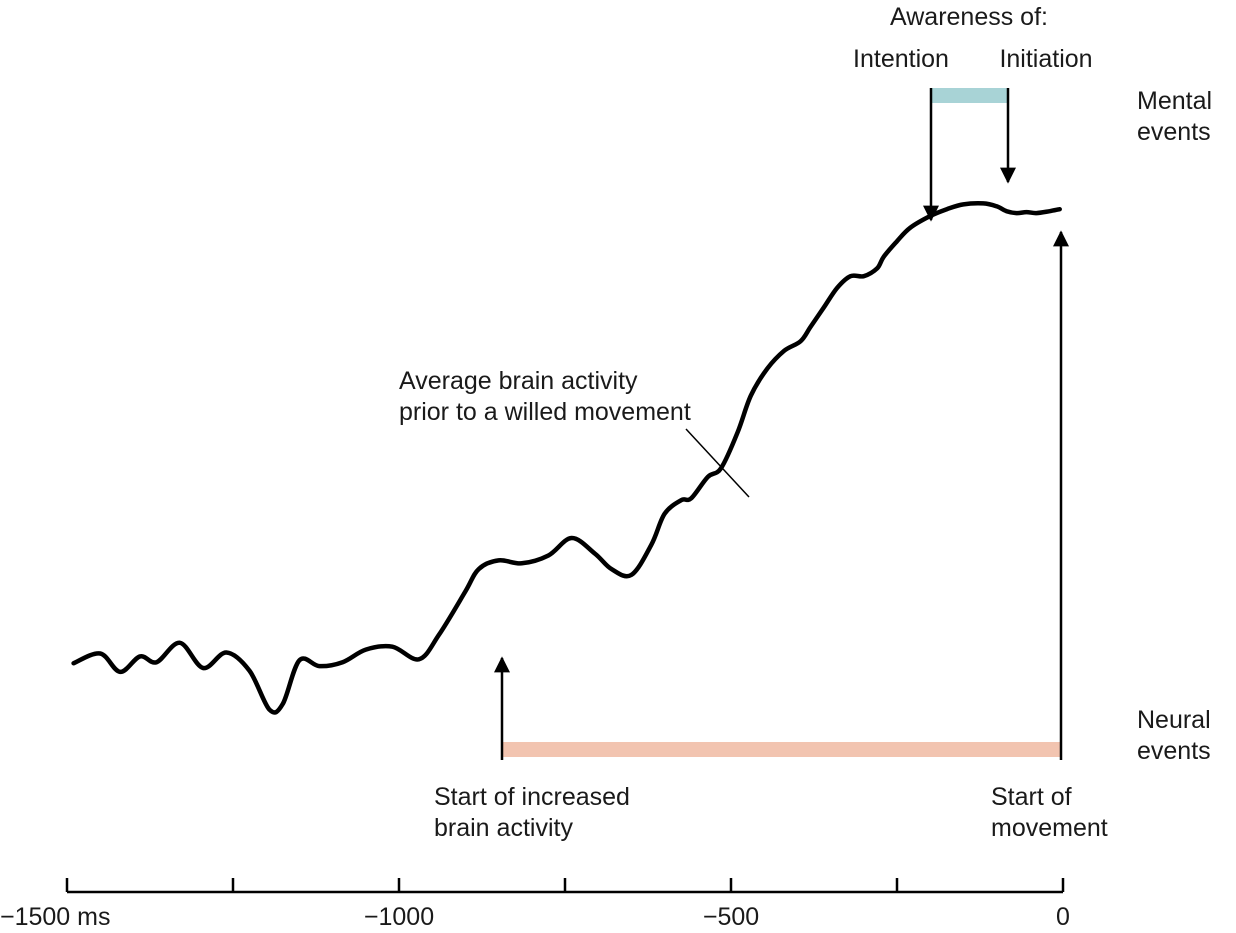 This screenshot has height=933, width=1236. What do you see at coordinates (518, 381) in the screenshot?
I see `curve-annotation-line-1: Average brain activity` at bounding box center [518, 381].